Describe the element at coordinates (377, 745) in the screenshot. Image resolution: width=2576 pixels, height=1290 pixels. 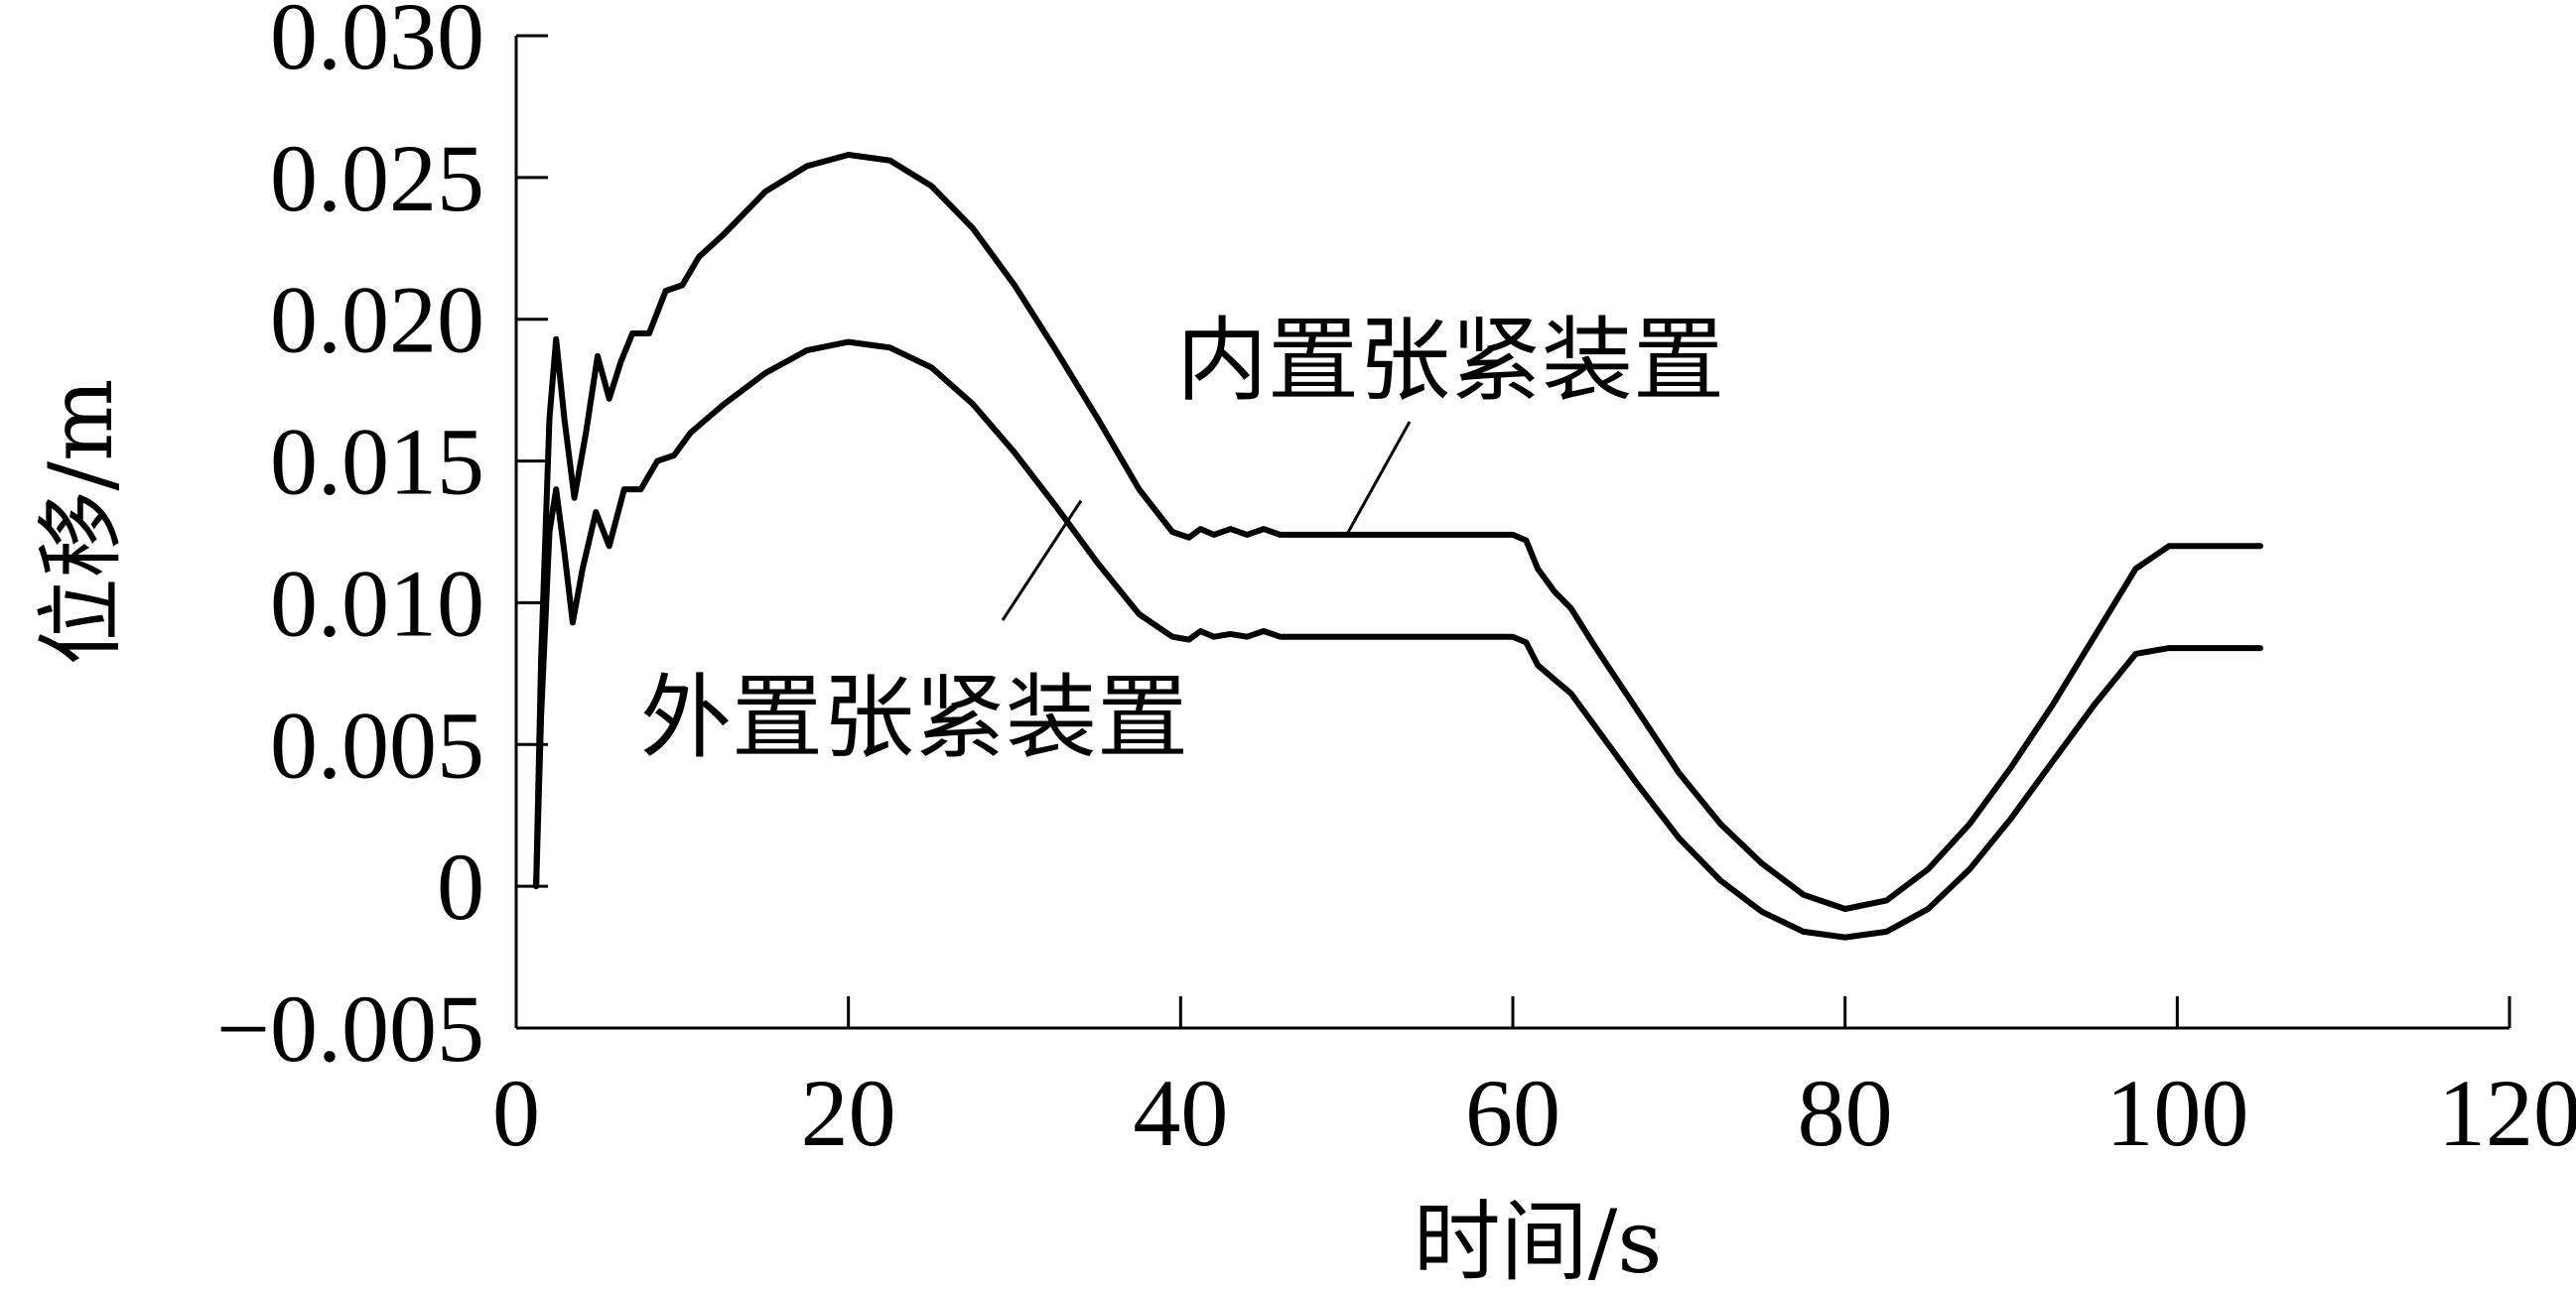
I see `y-tick-label: 0.005` at that location.